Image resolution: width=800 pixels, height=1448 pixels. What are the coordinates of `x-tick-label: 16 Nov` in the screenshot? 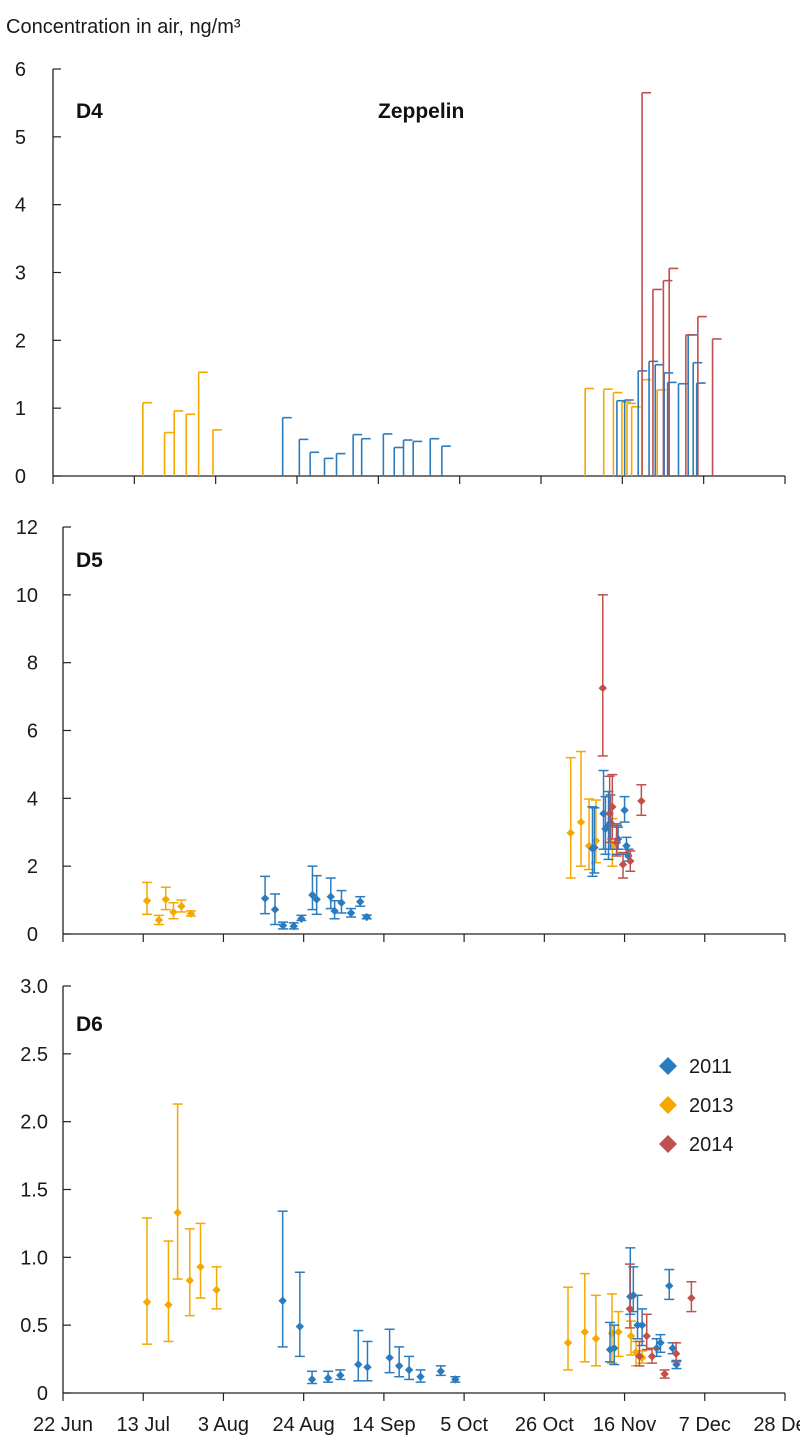 It's located at (624, 1425).